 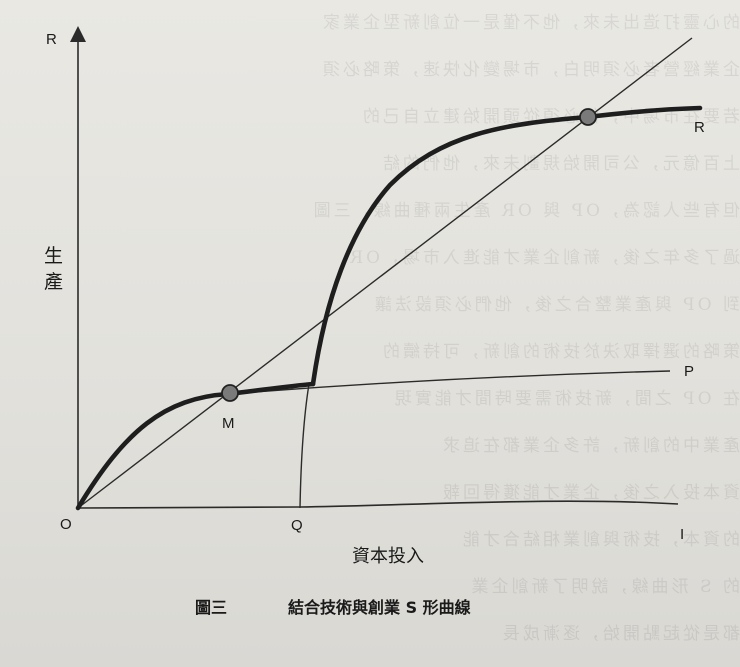 What do you see at coordinates (228, 423) in the screenshot?
I see `label-M: M` at bounding box center [228, 423].